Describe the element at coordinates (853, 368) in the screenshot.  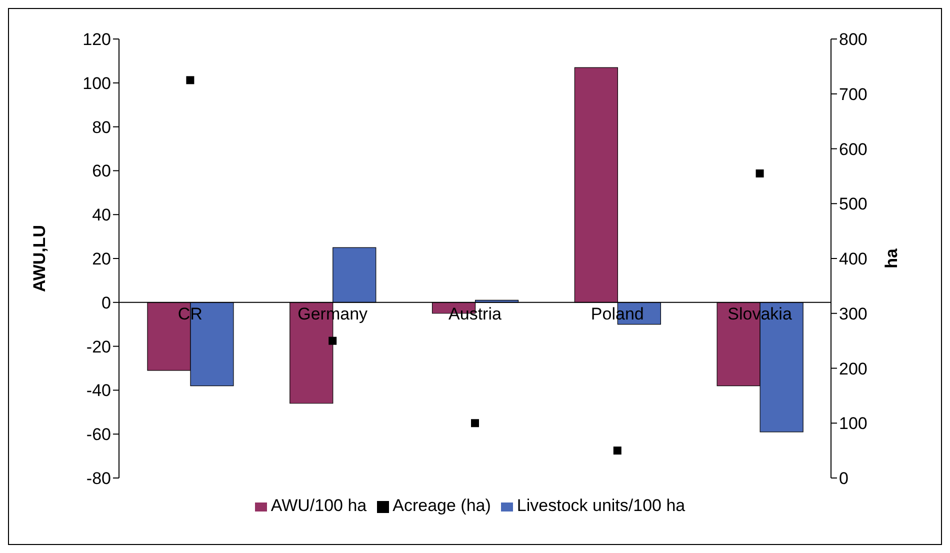
I see `y2-tick-label: 200` at that location.